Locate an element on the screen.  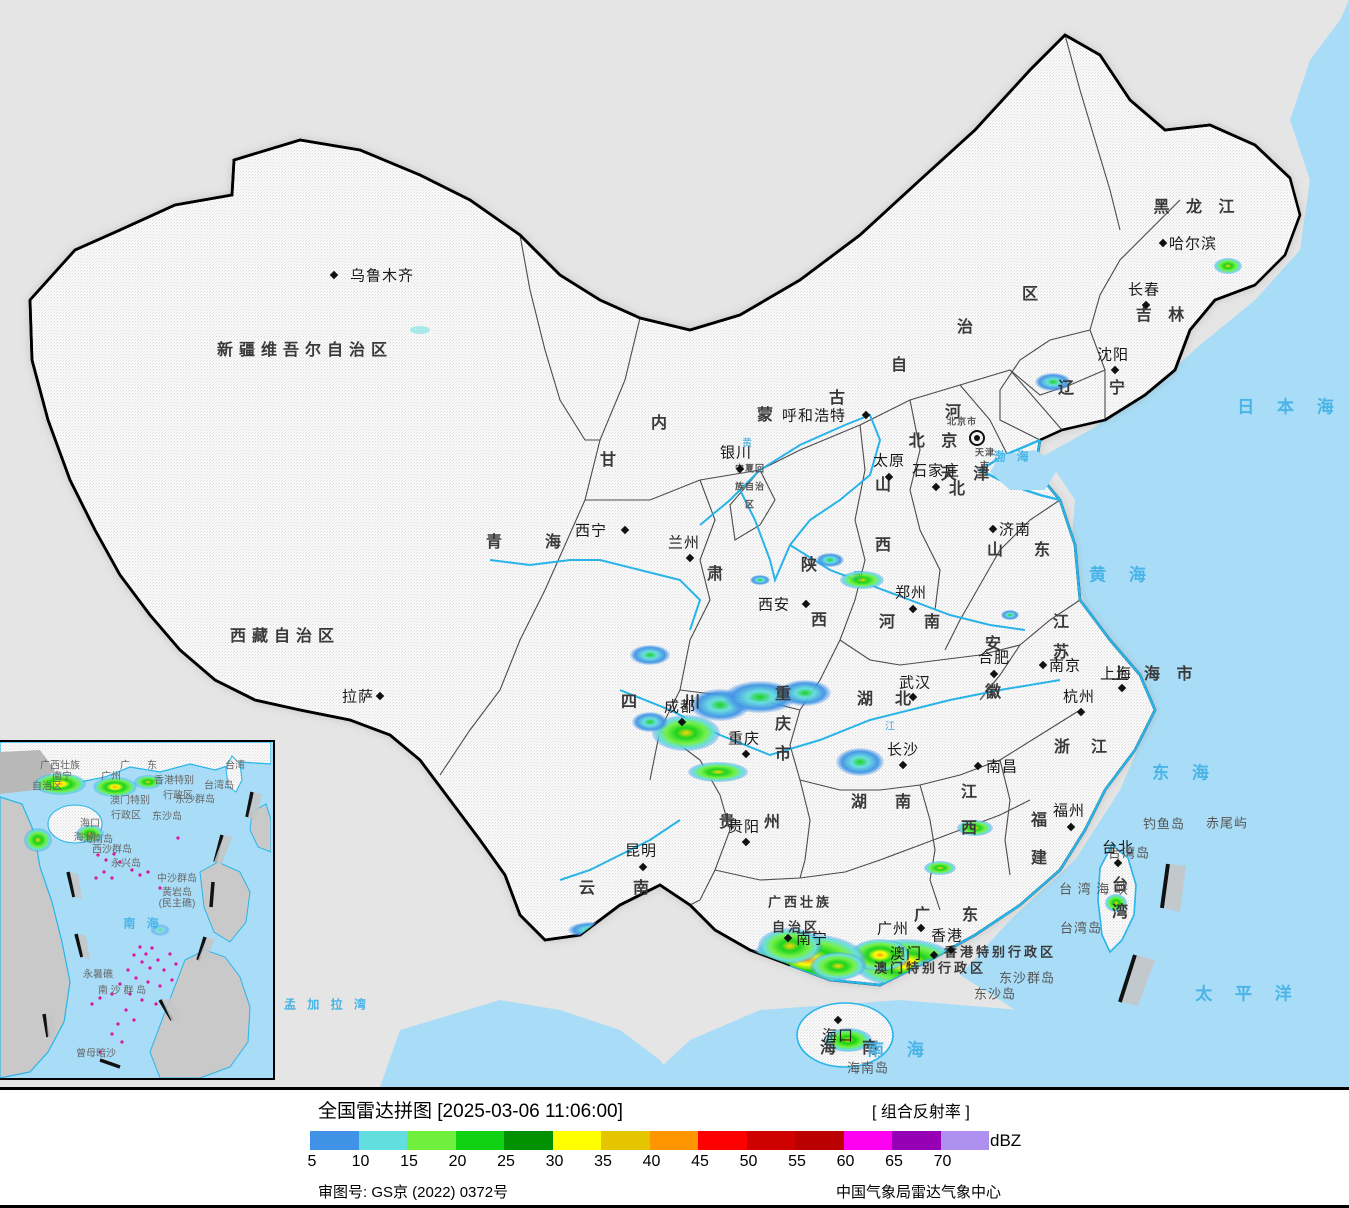
nine-dash-line is located at coordinates (148, 930).